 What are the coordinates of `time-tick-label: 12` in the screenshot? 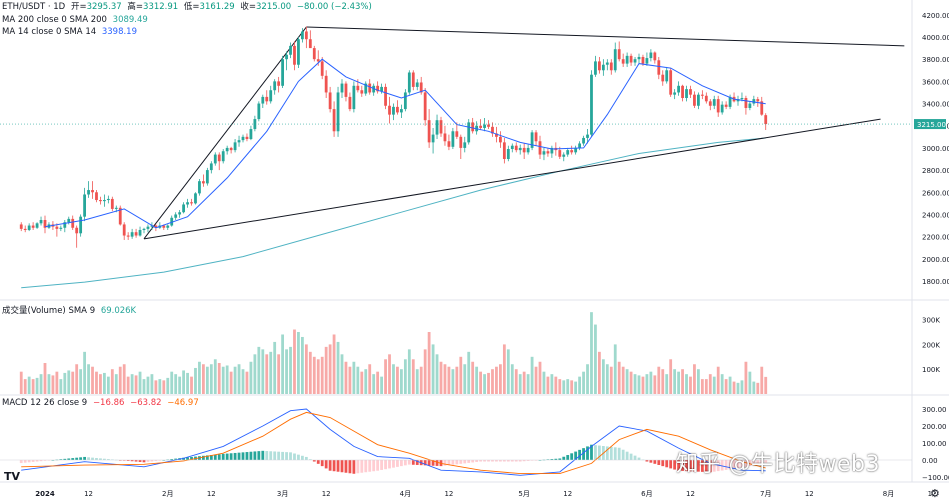 It's located at (690, 494).